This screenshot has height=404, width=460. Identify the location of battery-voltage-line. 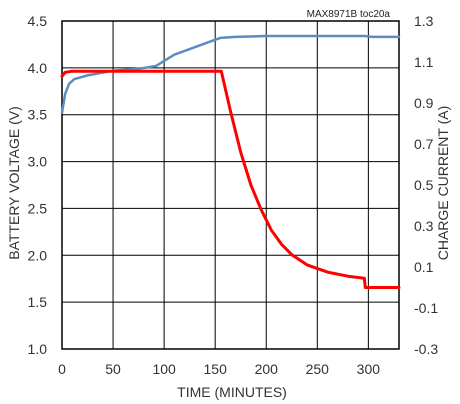
(230, 74).